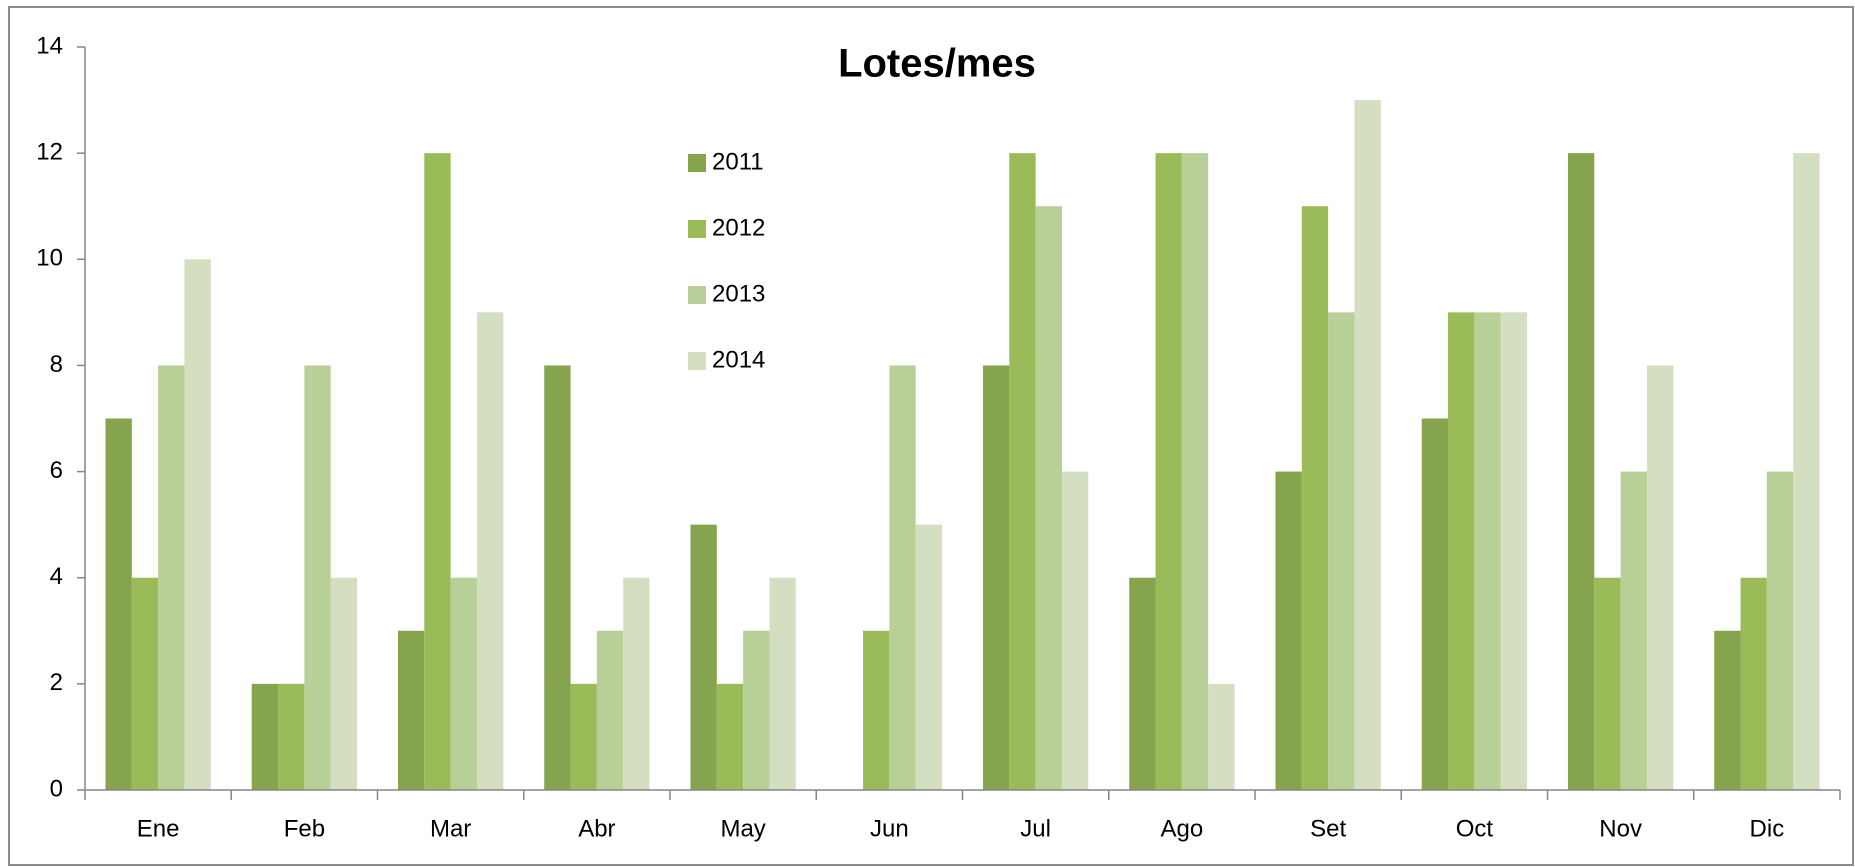 The image size is (1855, 867). I want to click on x-tick-label: Ago, so click(1182, 828).